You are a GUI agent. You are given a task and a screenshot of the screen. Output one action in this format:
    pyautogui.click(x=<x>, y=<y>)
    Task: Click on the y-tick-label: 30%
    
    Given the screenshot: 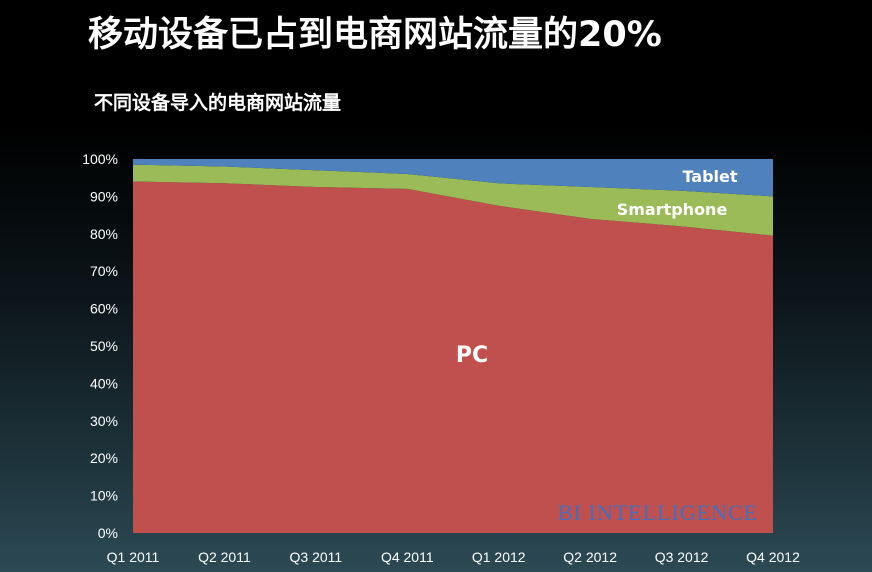 What is the action you would take?
    pyautogui.click(x=104, y=421)
    